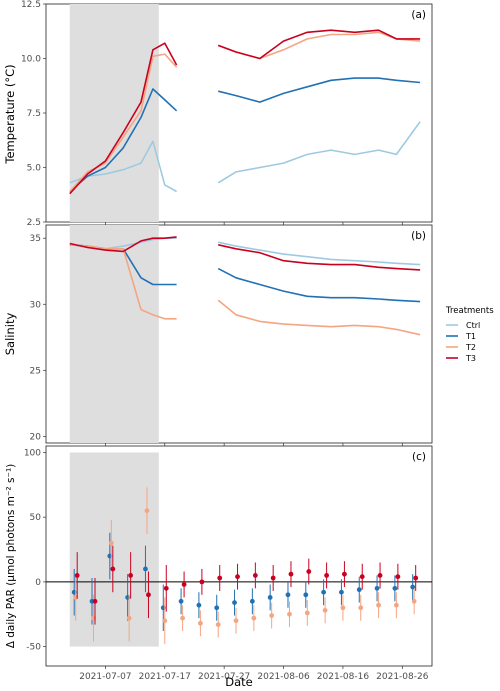 Image resolution: width=500 pixels, height=691 pixels. I want to click on y-tick-label: 5.0, so click(34, 169).